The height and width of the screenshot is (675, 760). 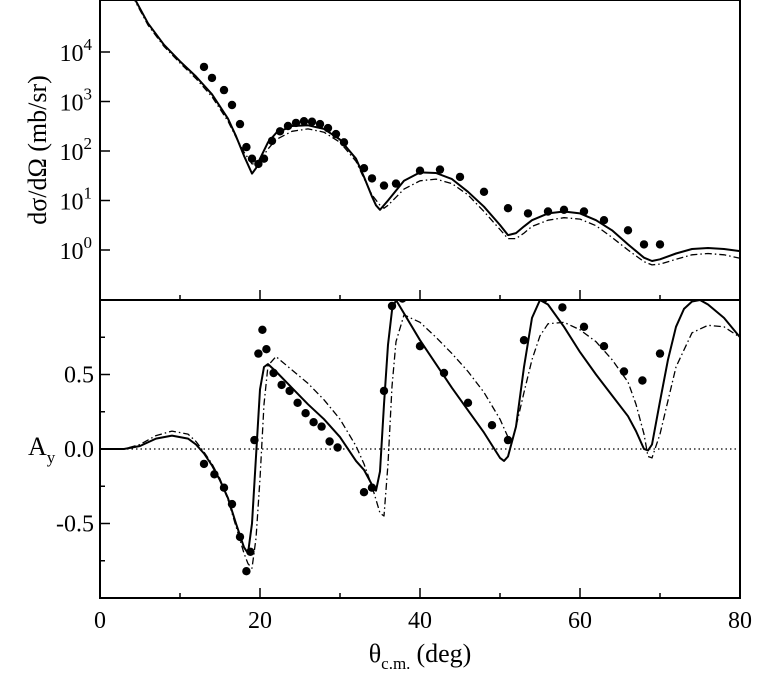 I want to click on analyzing-power-y-tick-label: 0.5, so click(x=79, y=376).